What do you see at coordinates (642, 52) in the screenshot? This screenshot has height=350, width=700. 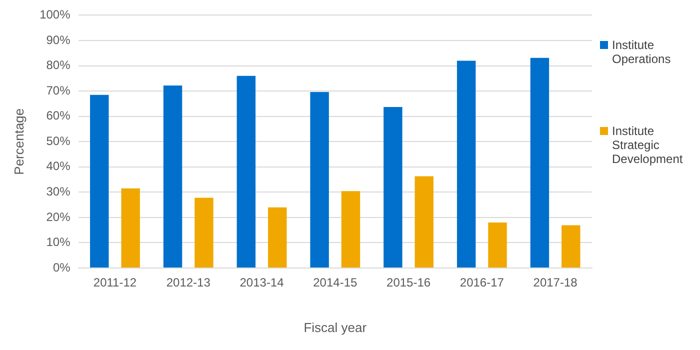 I see `legend-label: Institute Operations` at bounding box center [642, 52].